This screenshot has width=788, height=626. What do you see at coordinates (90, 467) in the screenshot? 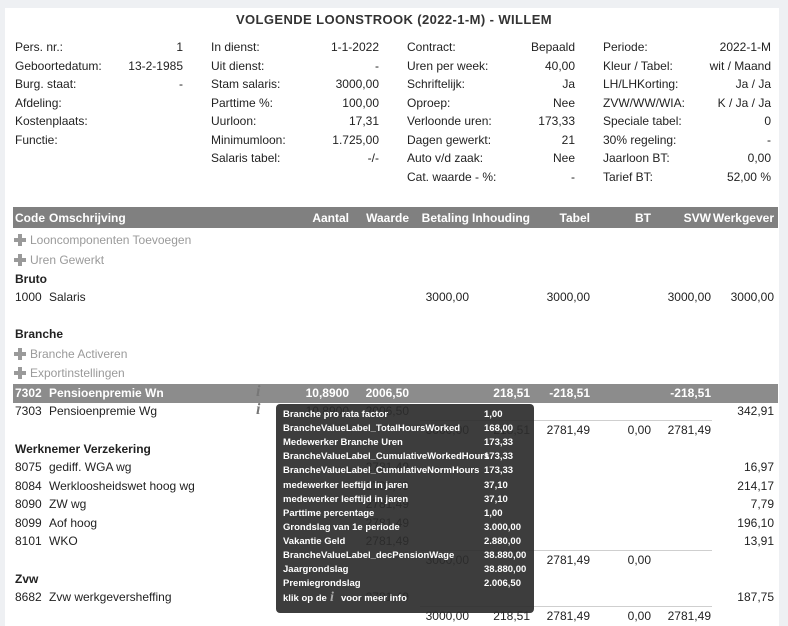
I see `cell-omschrijving: gediff. WGA wg` at bounding box center [90, 467].